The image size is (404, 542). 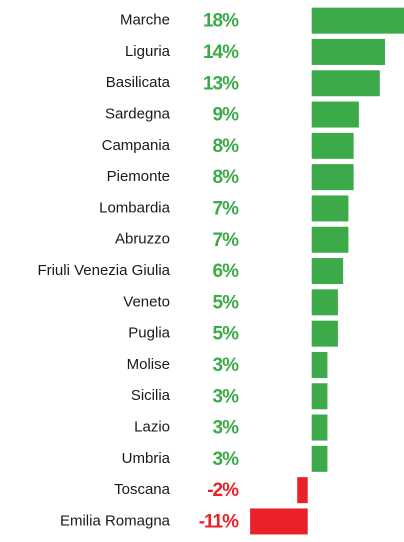 What do you see at coordinates (148, 364) in the screenshot?
I see `category-label: Molise` at bounding box center [148, 364].